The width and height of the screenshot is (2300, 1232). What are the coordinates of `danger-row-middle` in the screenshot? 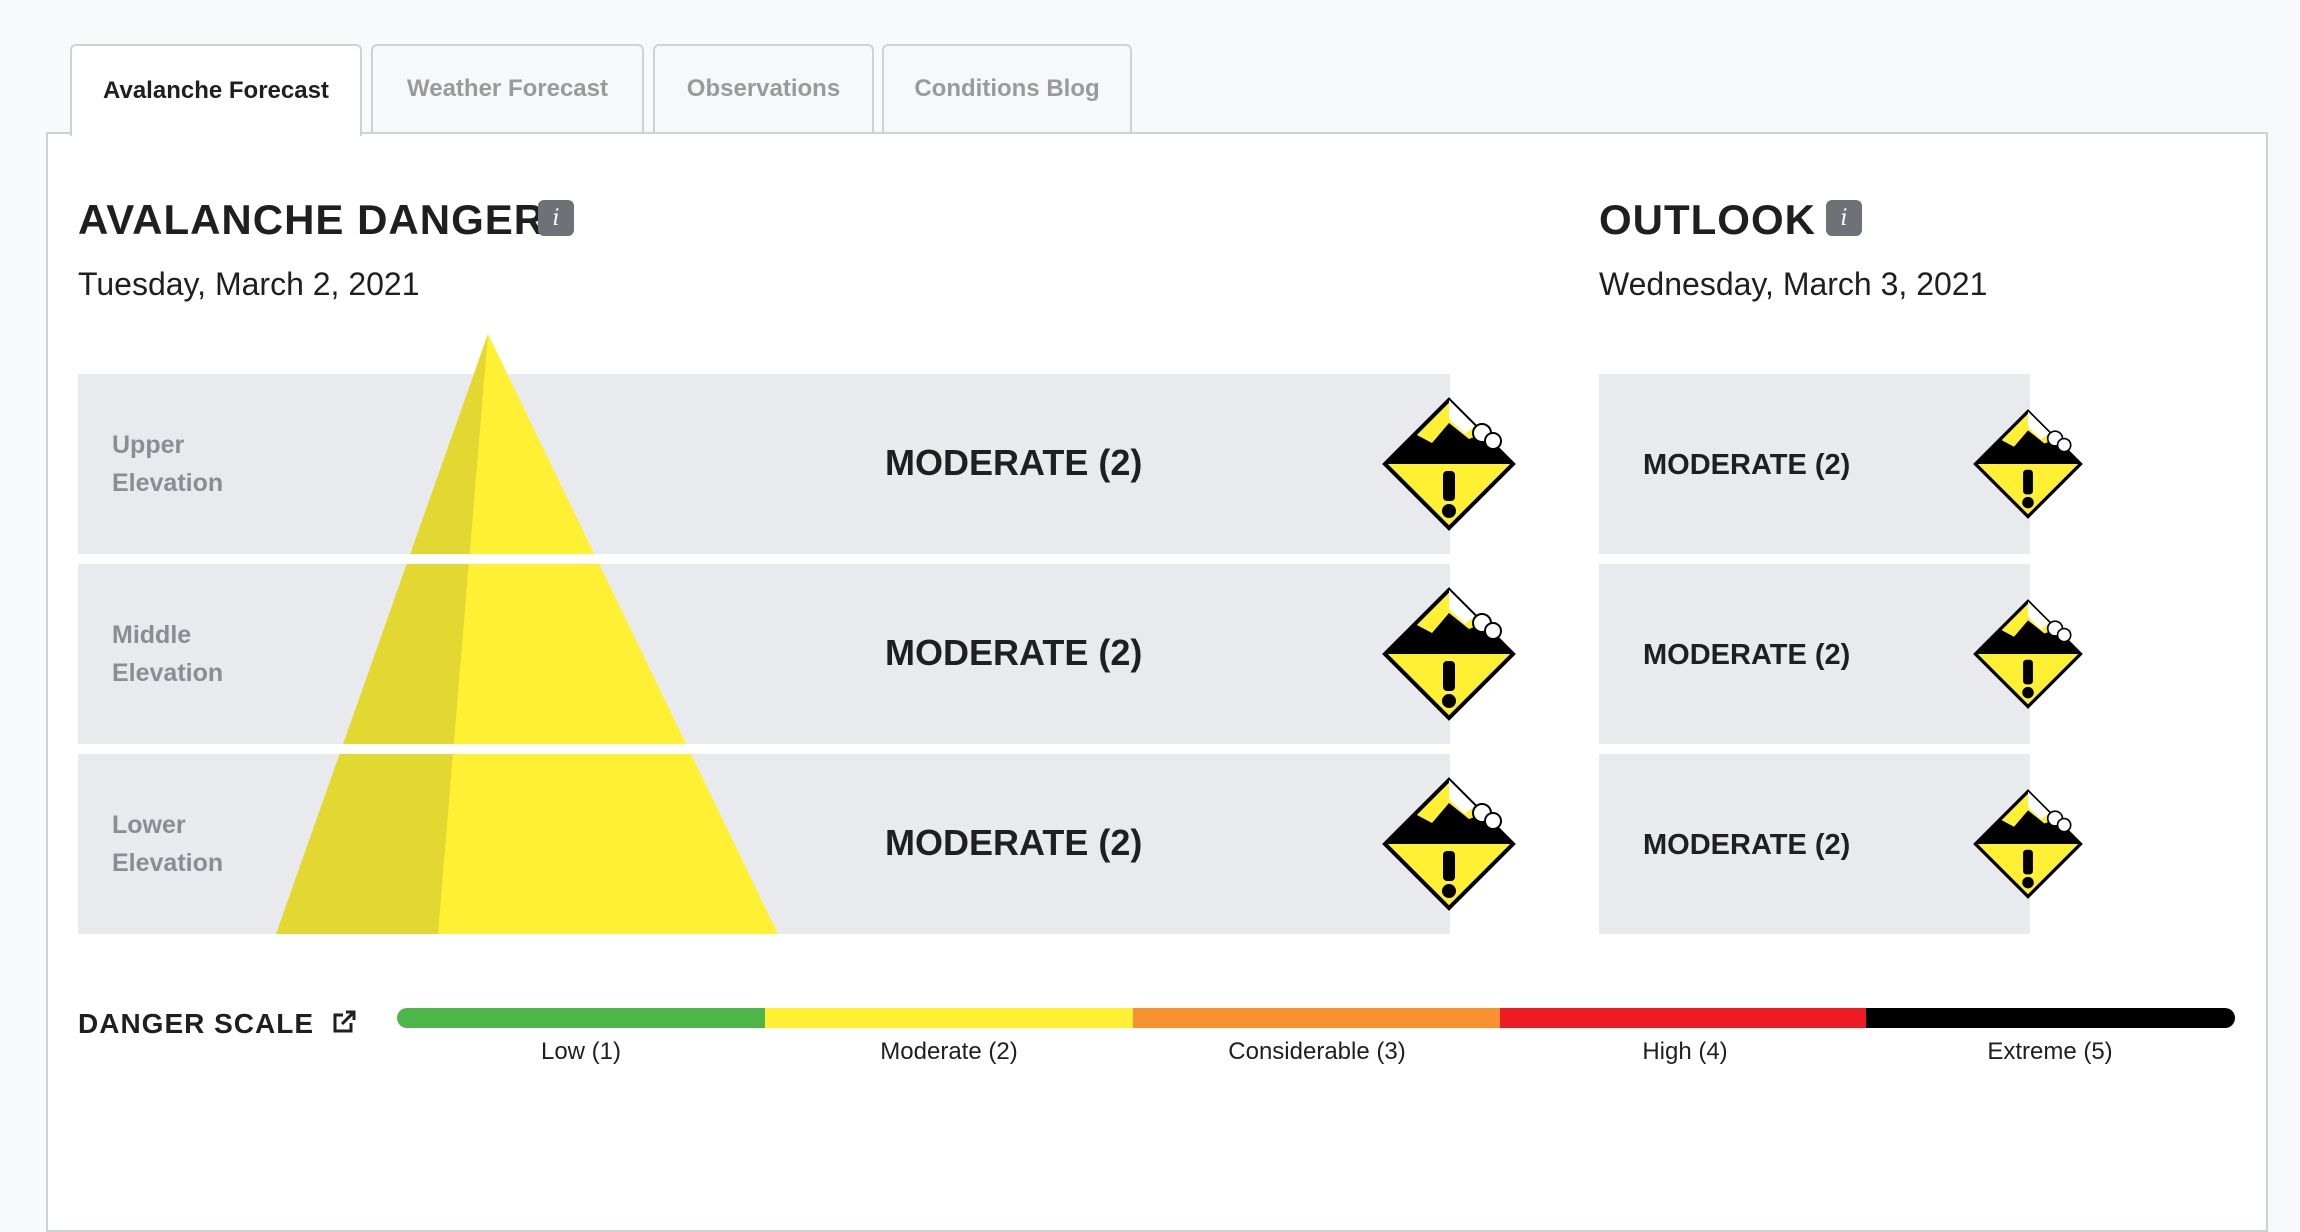 It's located at (764, 654).